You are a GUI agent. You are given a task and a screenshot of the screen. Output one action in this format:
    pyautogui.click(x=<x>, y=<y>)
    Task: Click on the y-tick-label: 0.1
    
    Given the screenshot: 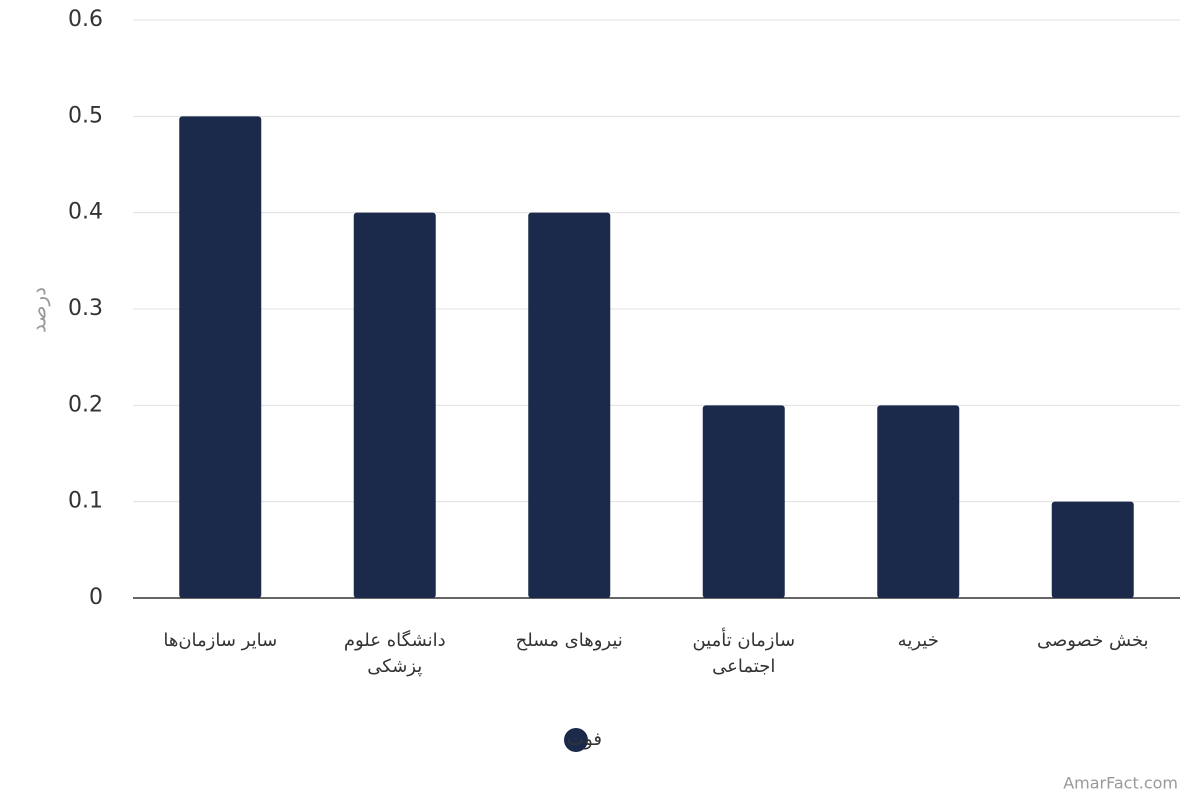 What is the action you would take?
    pyautogui.click(x=85, y=501)
    